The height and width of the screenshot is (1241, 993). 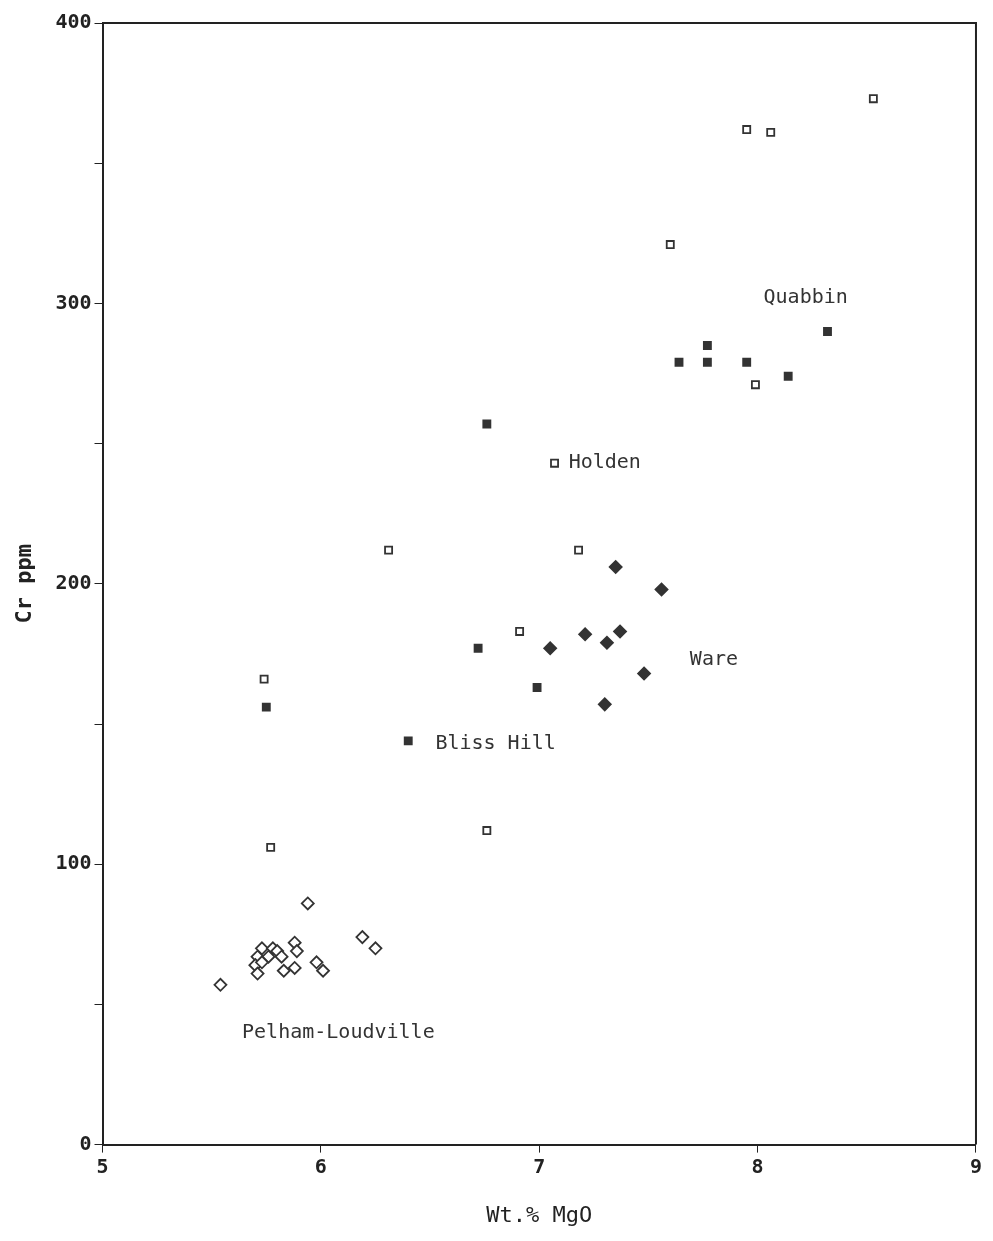 I want to click on series-label: Pelham-Loudville, so click(x=338, y=1030).